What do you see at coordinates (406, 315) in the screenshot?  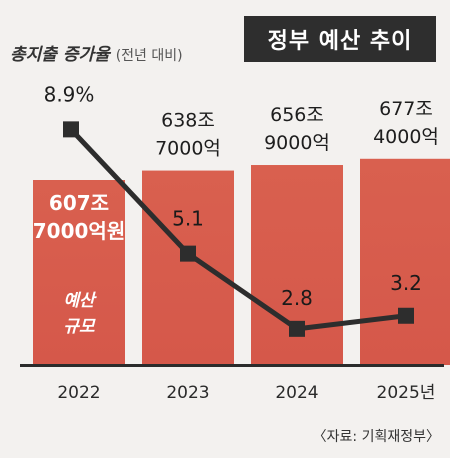 I see `growth-marker-2025년` at bounding box center [406, 315].